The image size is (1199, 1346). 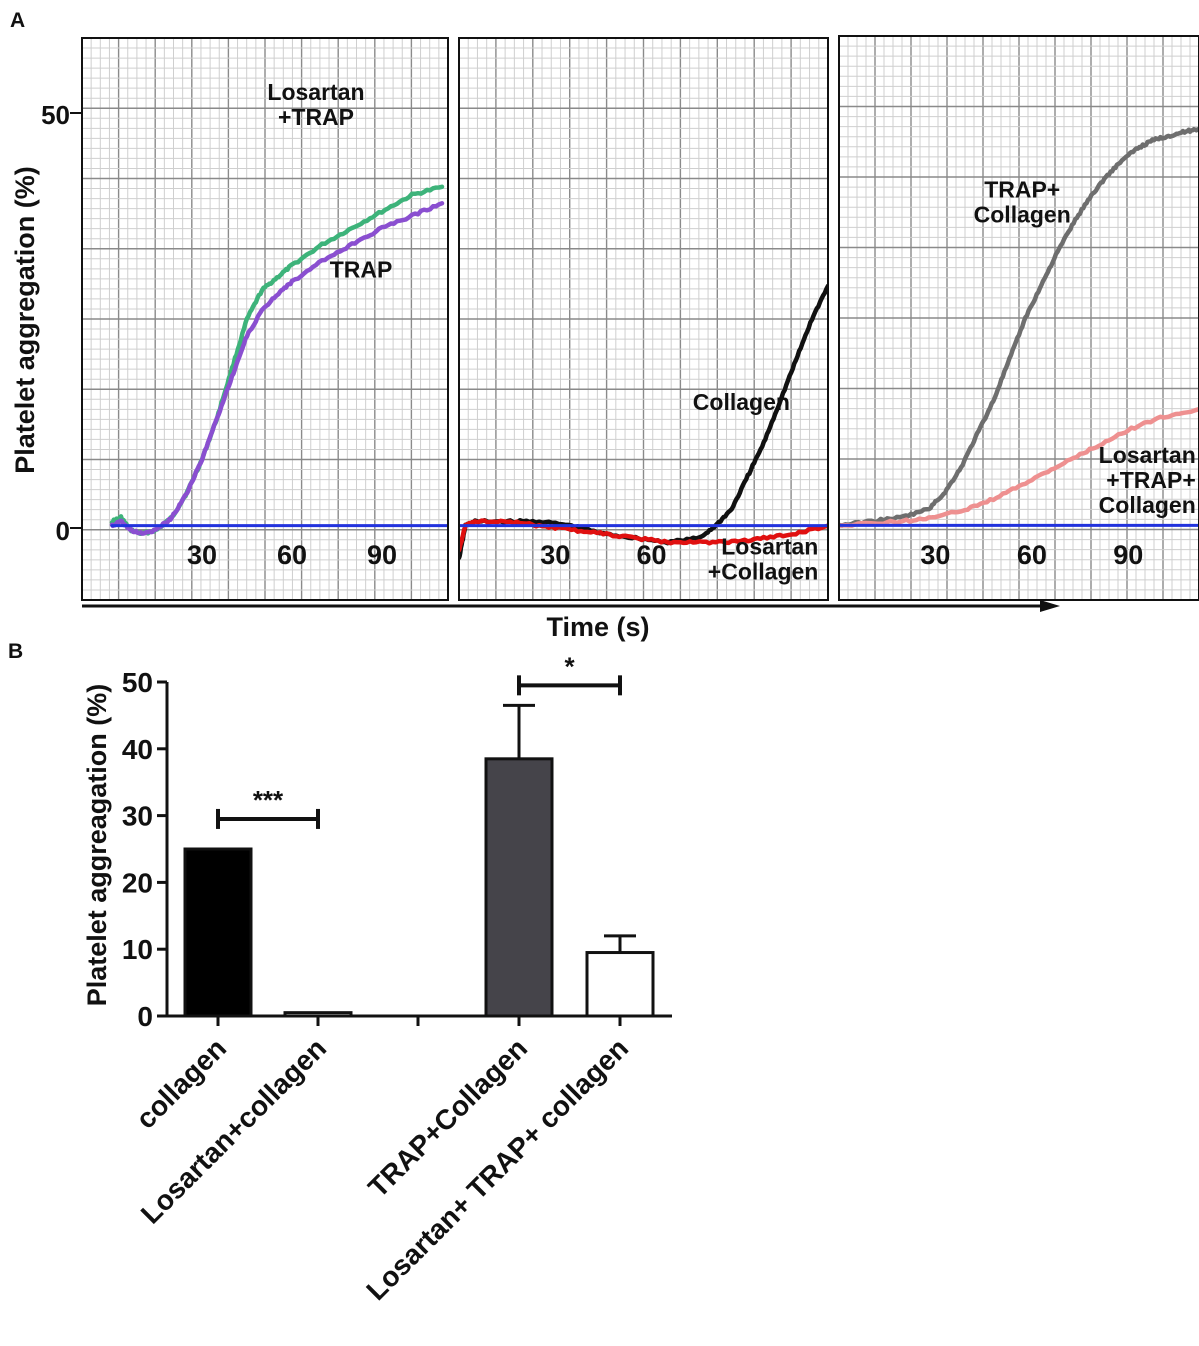 What do you see at coordinates (1022, 190) in the screenshot?
I see `annotation-line: TRAP+` at bounding box center [1022, 190].